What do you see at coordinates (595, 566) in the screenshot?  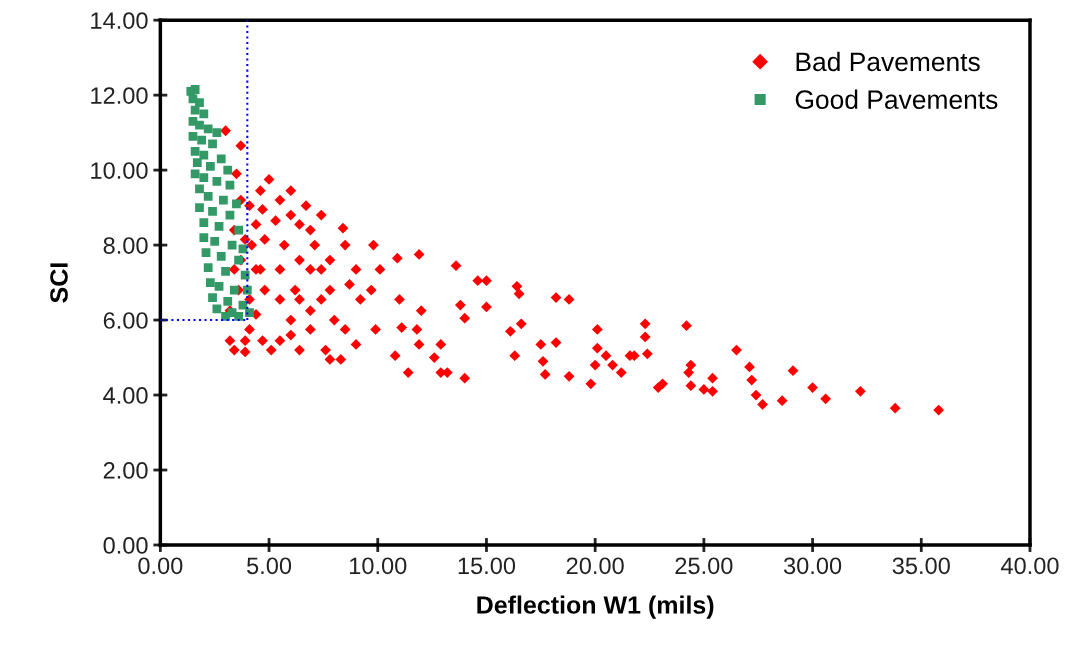 I see `x-tick-label: 20.00` at bounding box center [595, 566].